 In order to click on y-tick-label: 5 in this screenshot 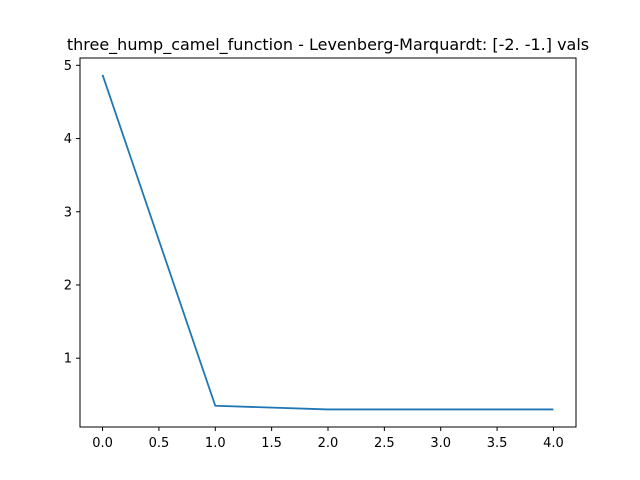, I will do `click(68, 66)`.